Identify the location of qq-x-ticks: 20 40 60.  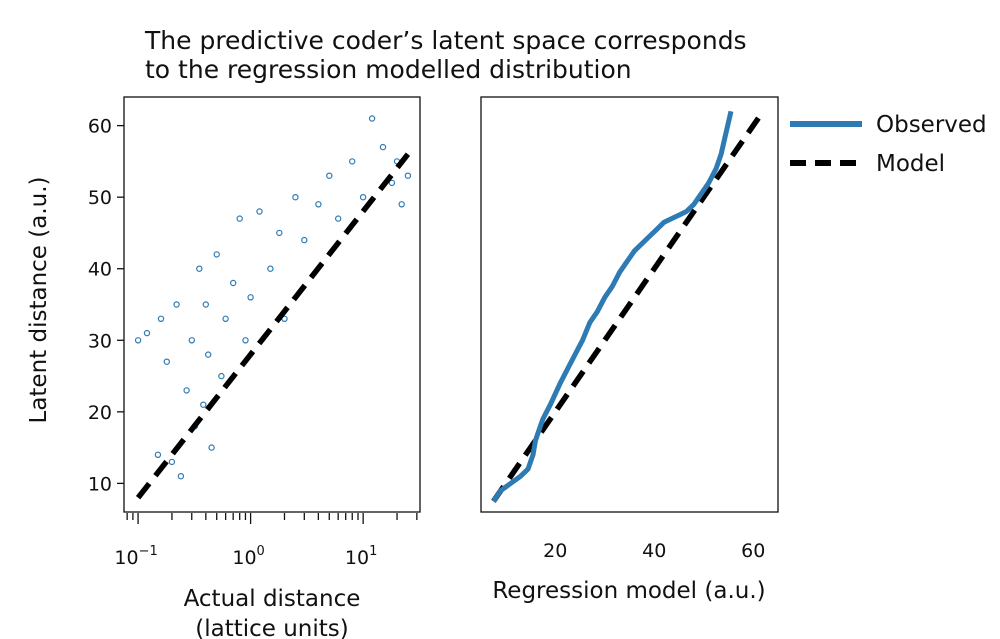
(654, 551).